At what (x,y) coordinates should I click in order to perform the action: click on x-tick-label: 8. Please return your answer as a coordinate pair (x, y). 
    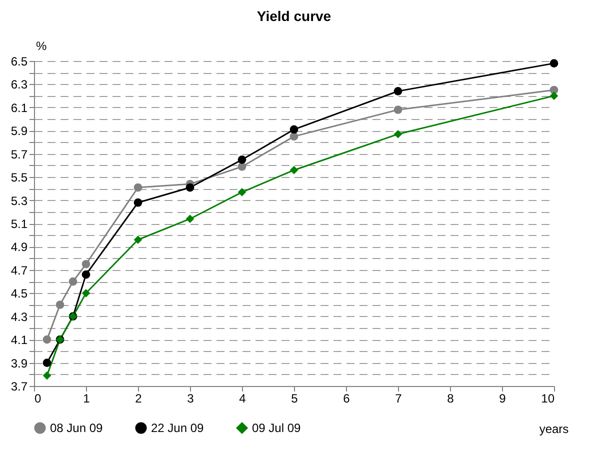
    Looking at the image, I should click on (450, 399).